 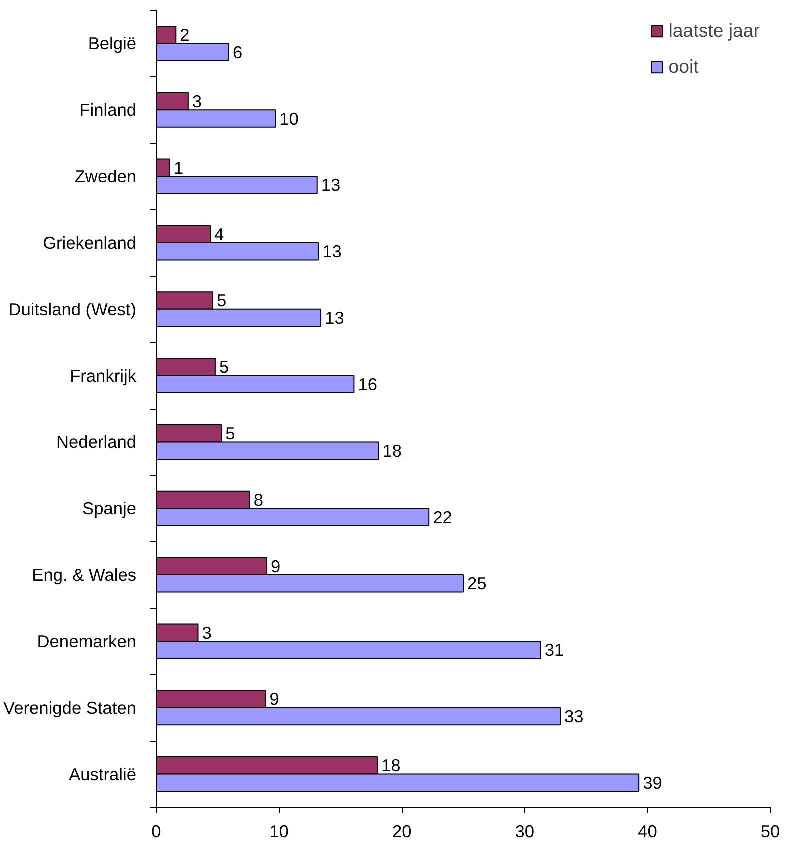 I want to click on x-tick-label: 20, so click(x=402, y=832).